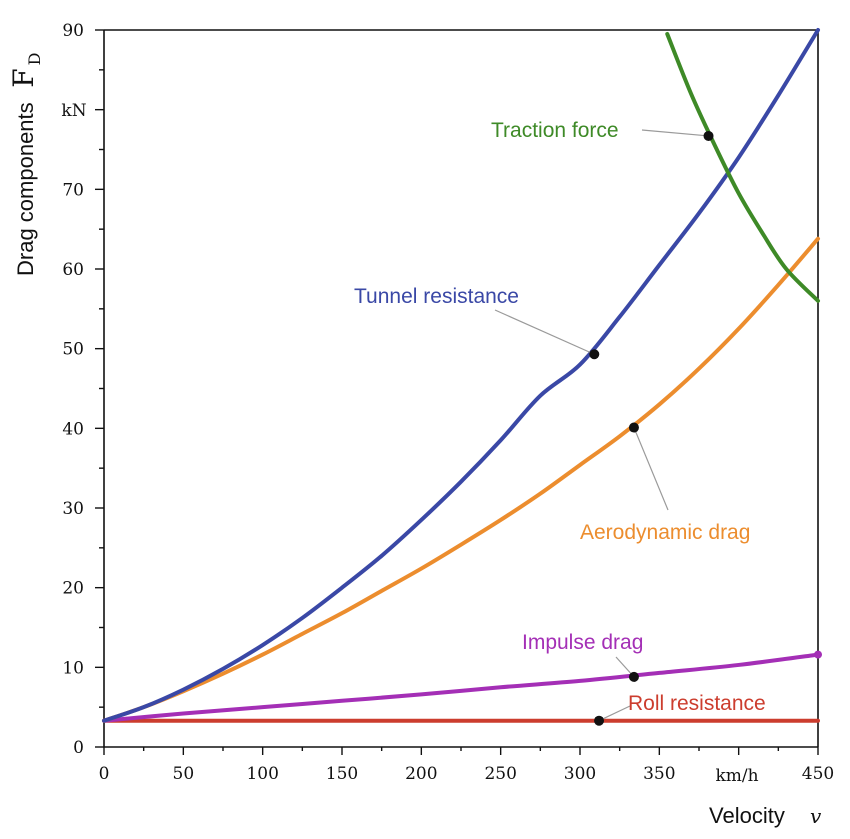 The width and height of the screenshot is (850, 839). Describe the element at coordinates (742, 167) in the screenshot. I see `series-line-traction-force` at that location.